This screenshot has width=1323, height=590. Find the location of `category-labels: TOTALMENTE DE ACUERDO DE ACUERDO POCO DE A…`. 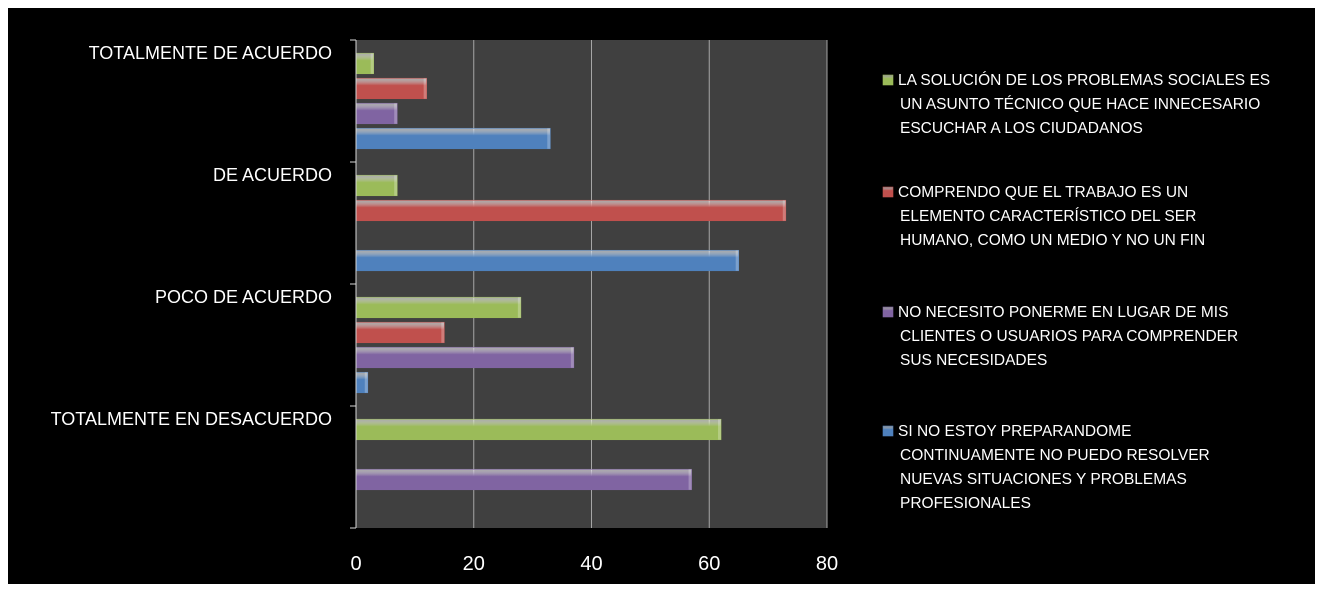

category-labels: TOTALMENTE DE ACUERDO DE ACUERDO POCO DE A… is located at coordinates (191, 236).